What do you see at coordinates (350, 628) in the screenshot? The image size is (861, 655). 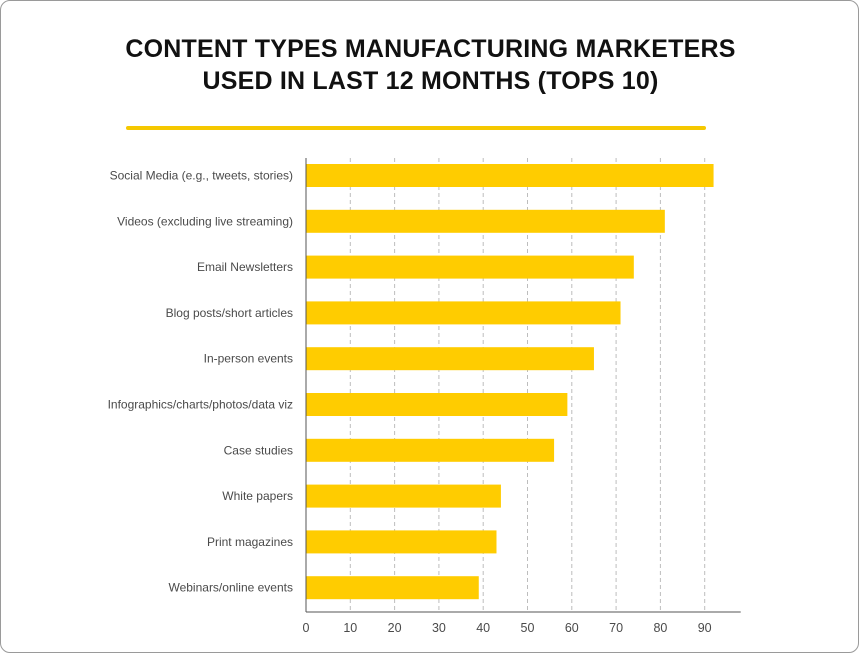 I see `x-tick-label: 10` at bounding box center [350, 628].